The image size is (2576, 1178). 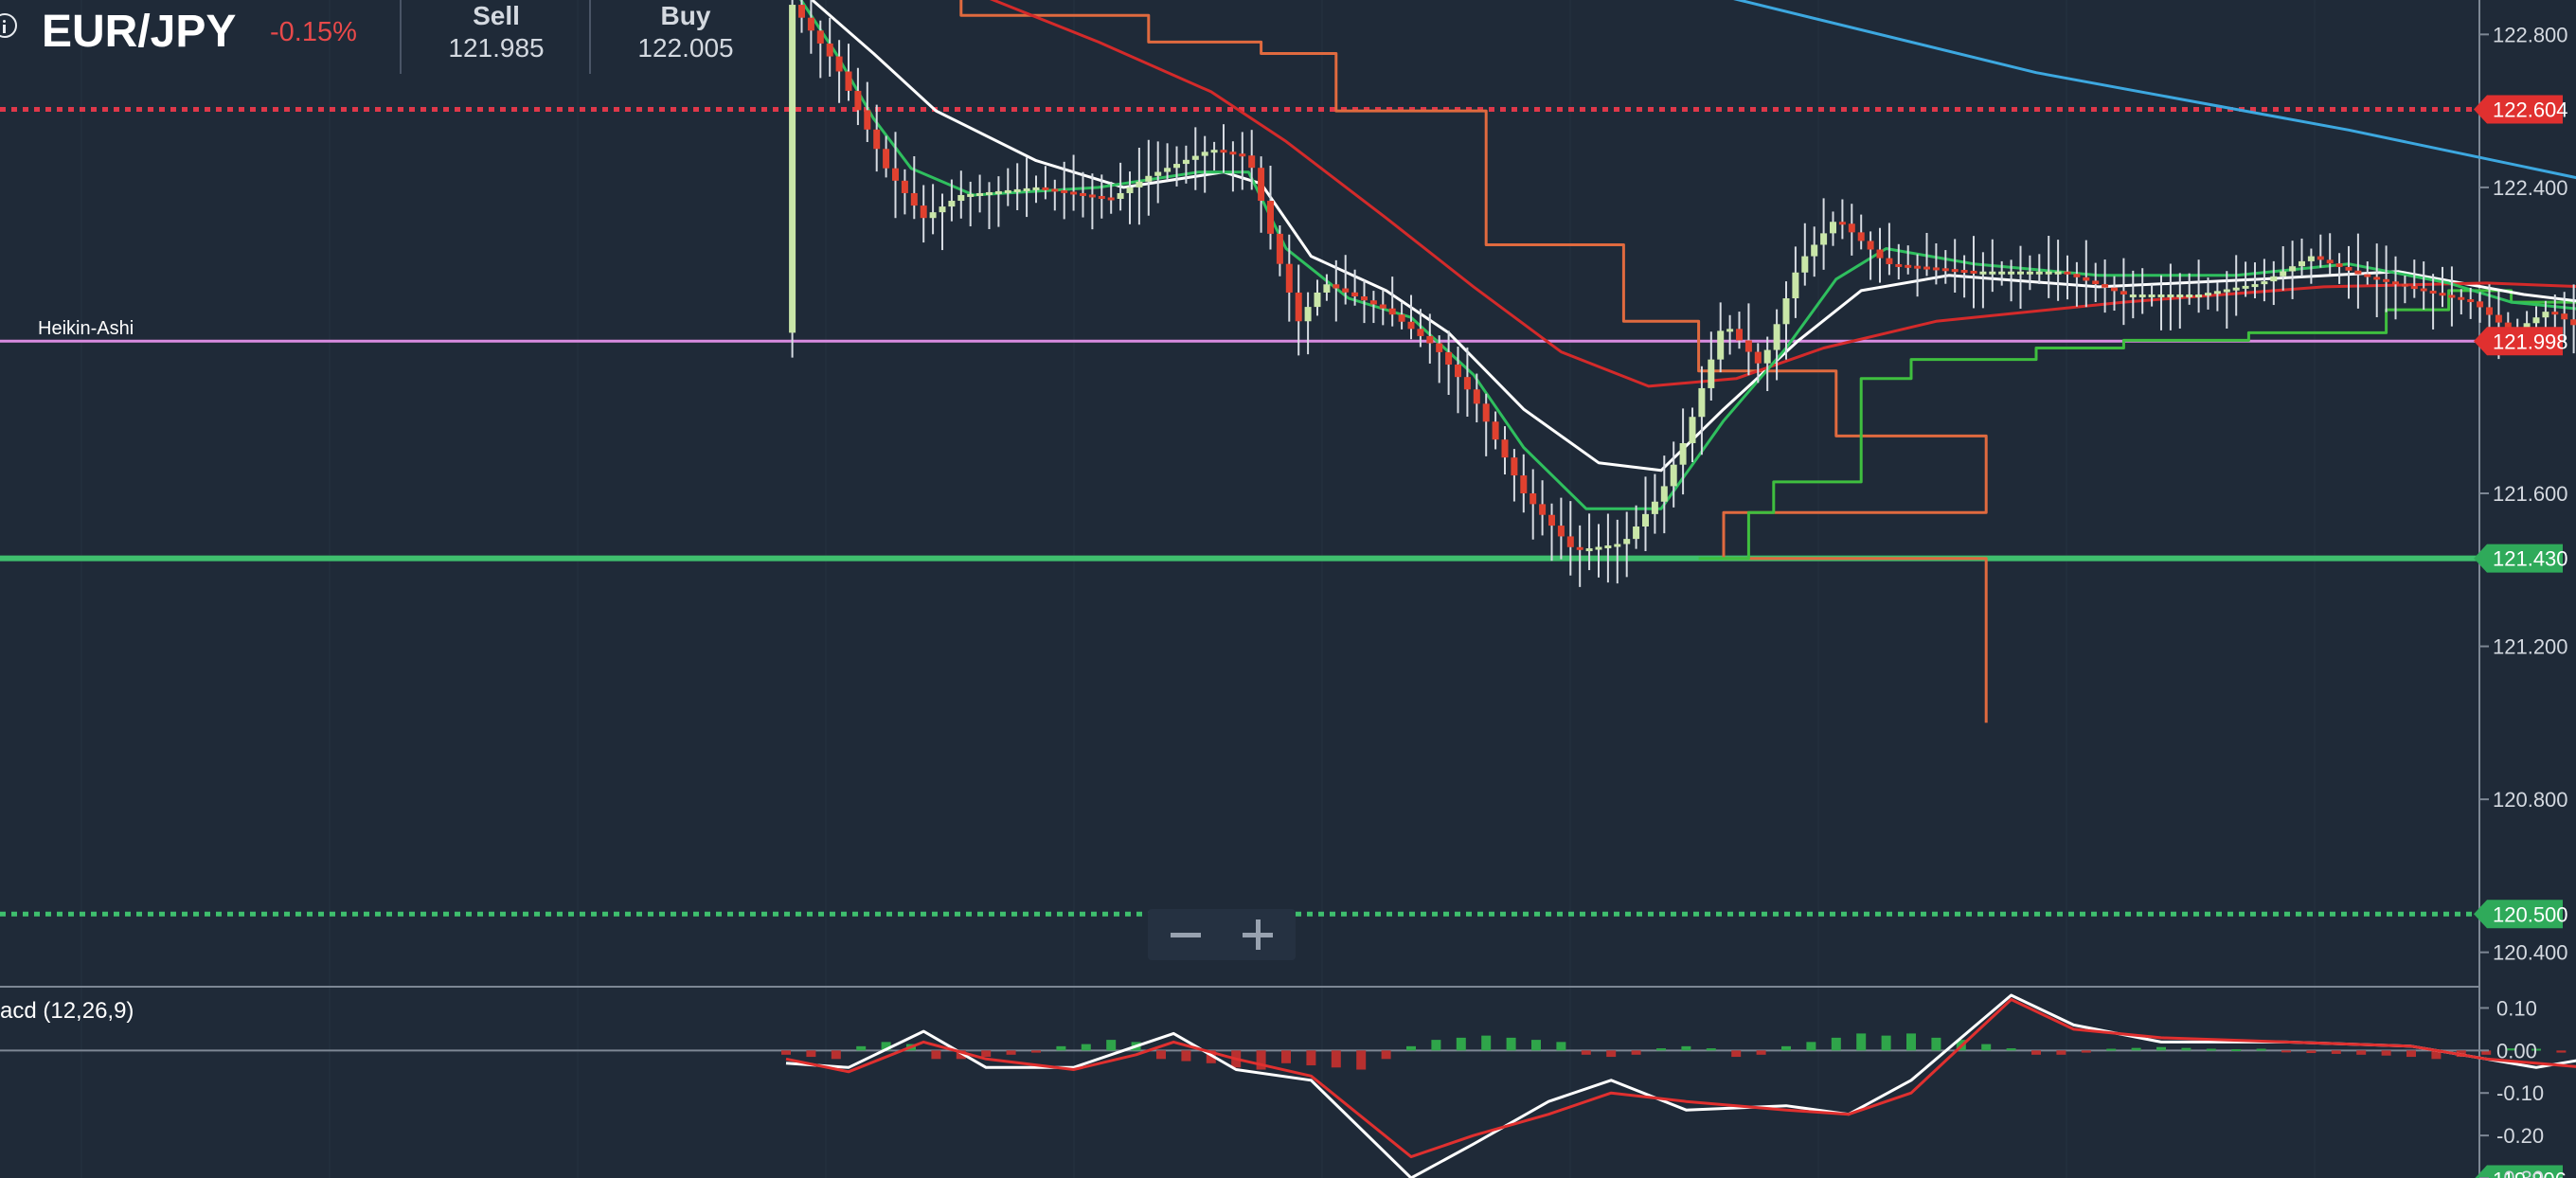 I want to click on info-icon, so click(x=8, y=25).